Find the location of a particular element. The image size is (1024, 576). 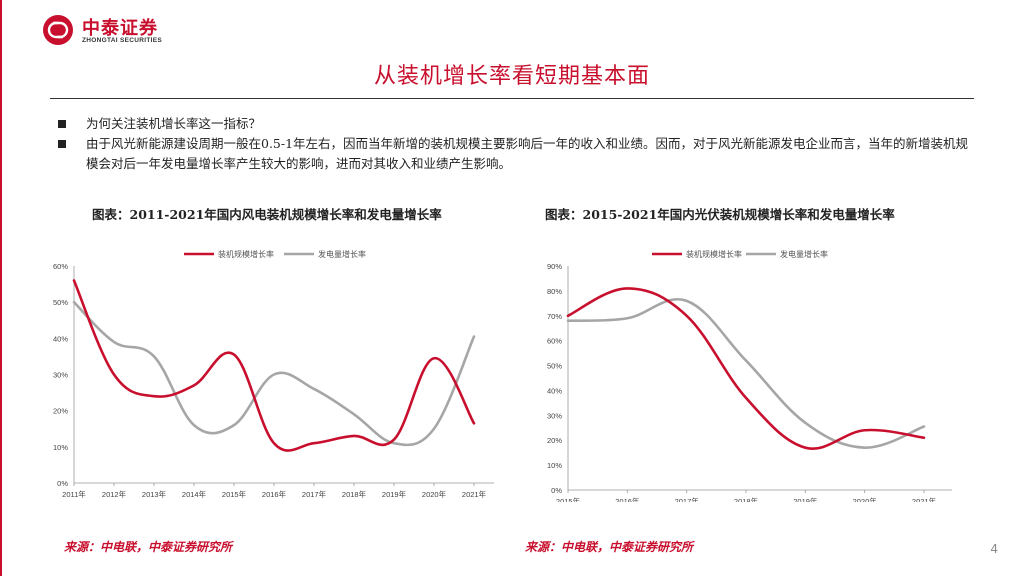

title-divider is located at coordinates (512, 98).